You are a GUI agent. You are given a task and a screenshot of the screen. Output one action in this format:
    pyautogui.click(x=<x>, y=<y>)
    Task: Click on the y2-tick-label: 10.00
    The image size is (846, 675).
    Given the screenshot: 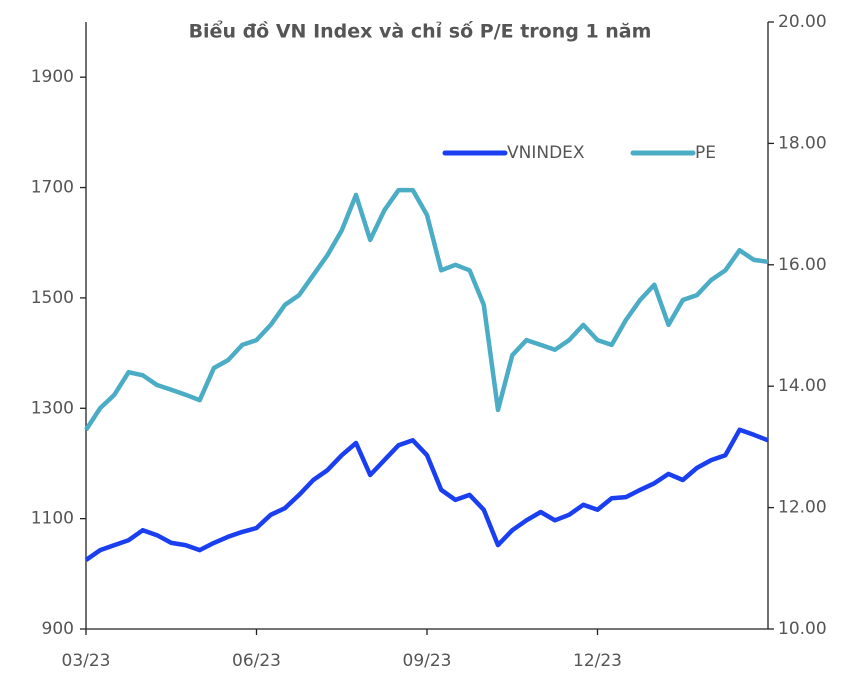 What is the action you would take?
    pyautogui.click(x=802, y=629)
    